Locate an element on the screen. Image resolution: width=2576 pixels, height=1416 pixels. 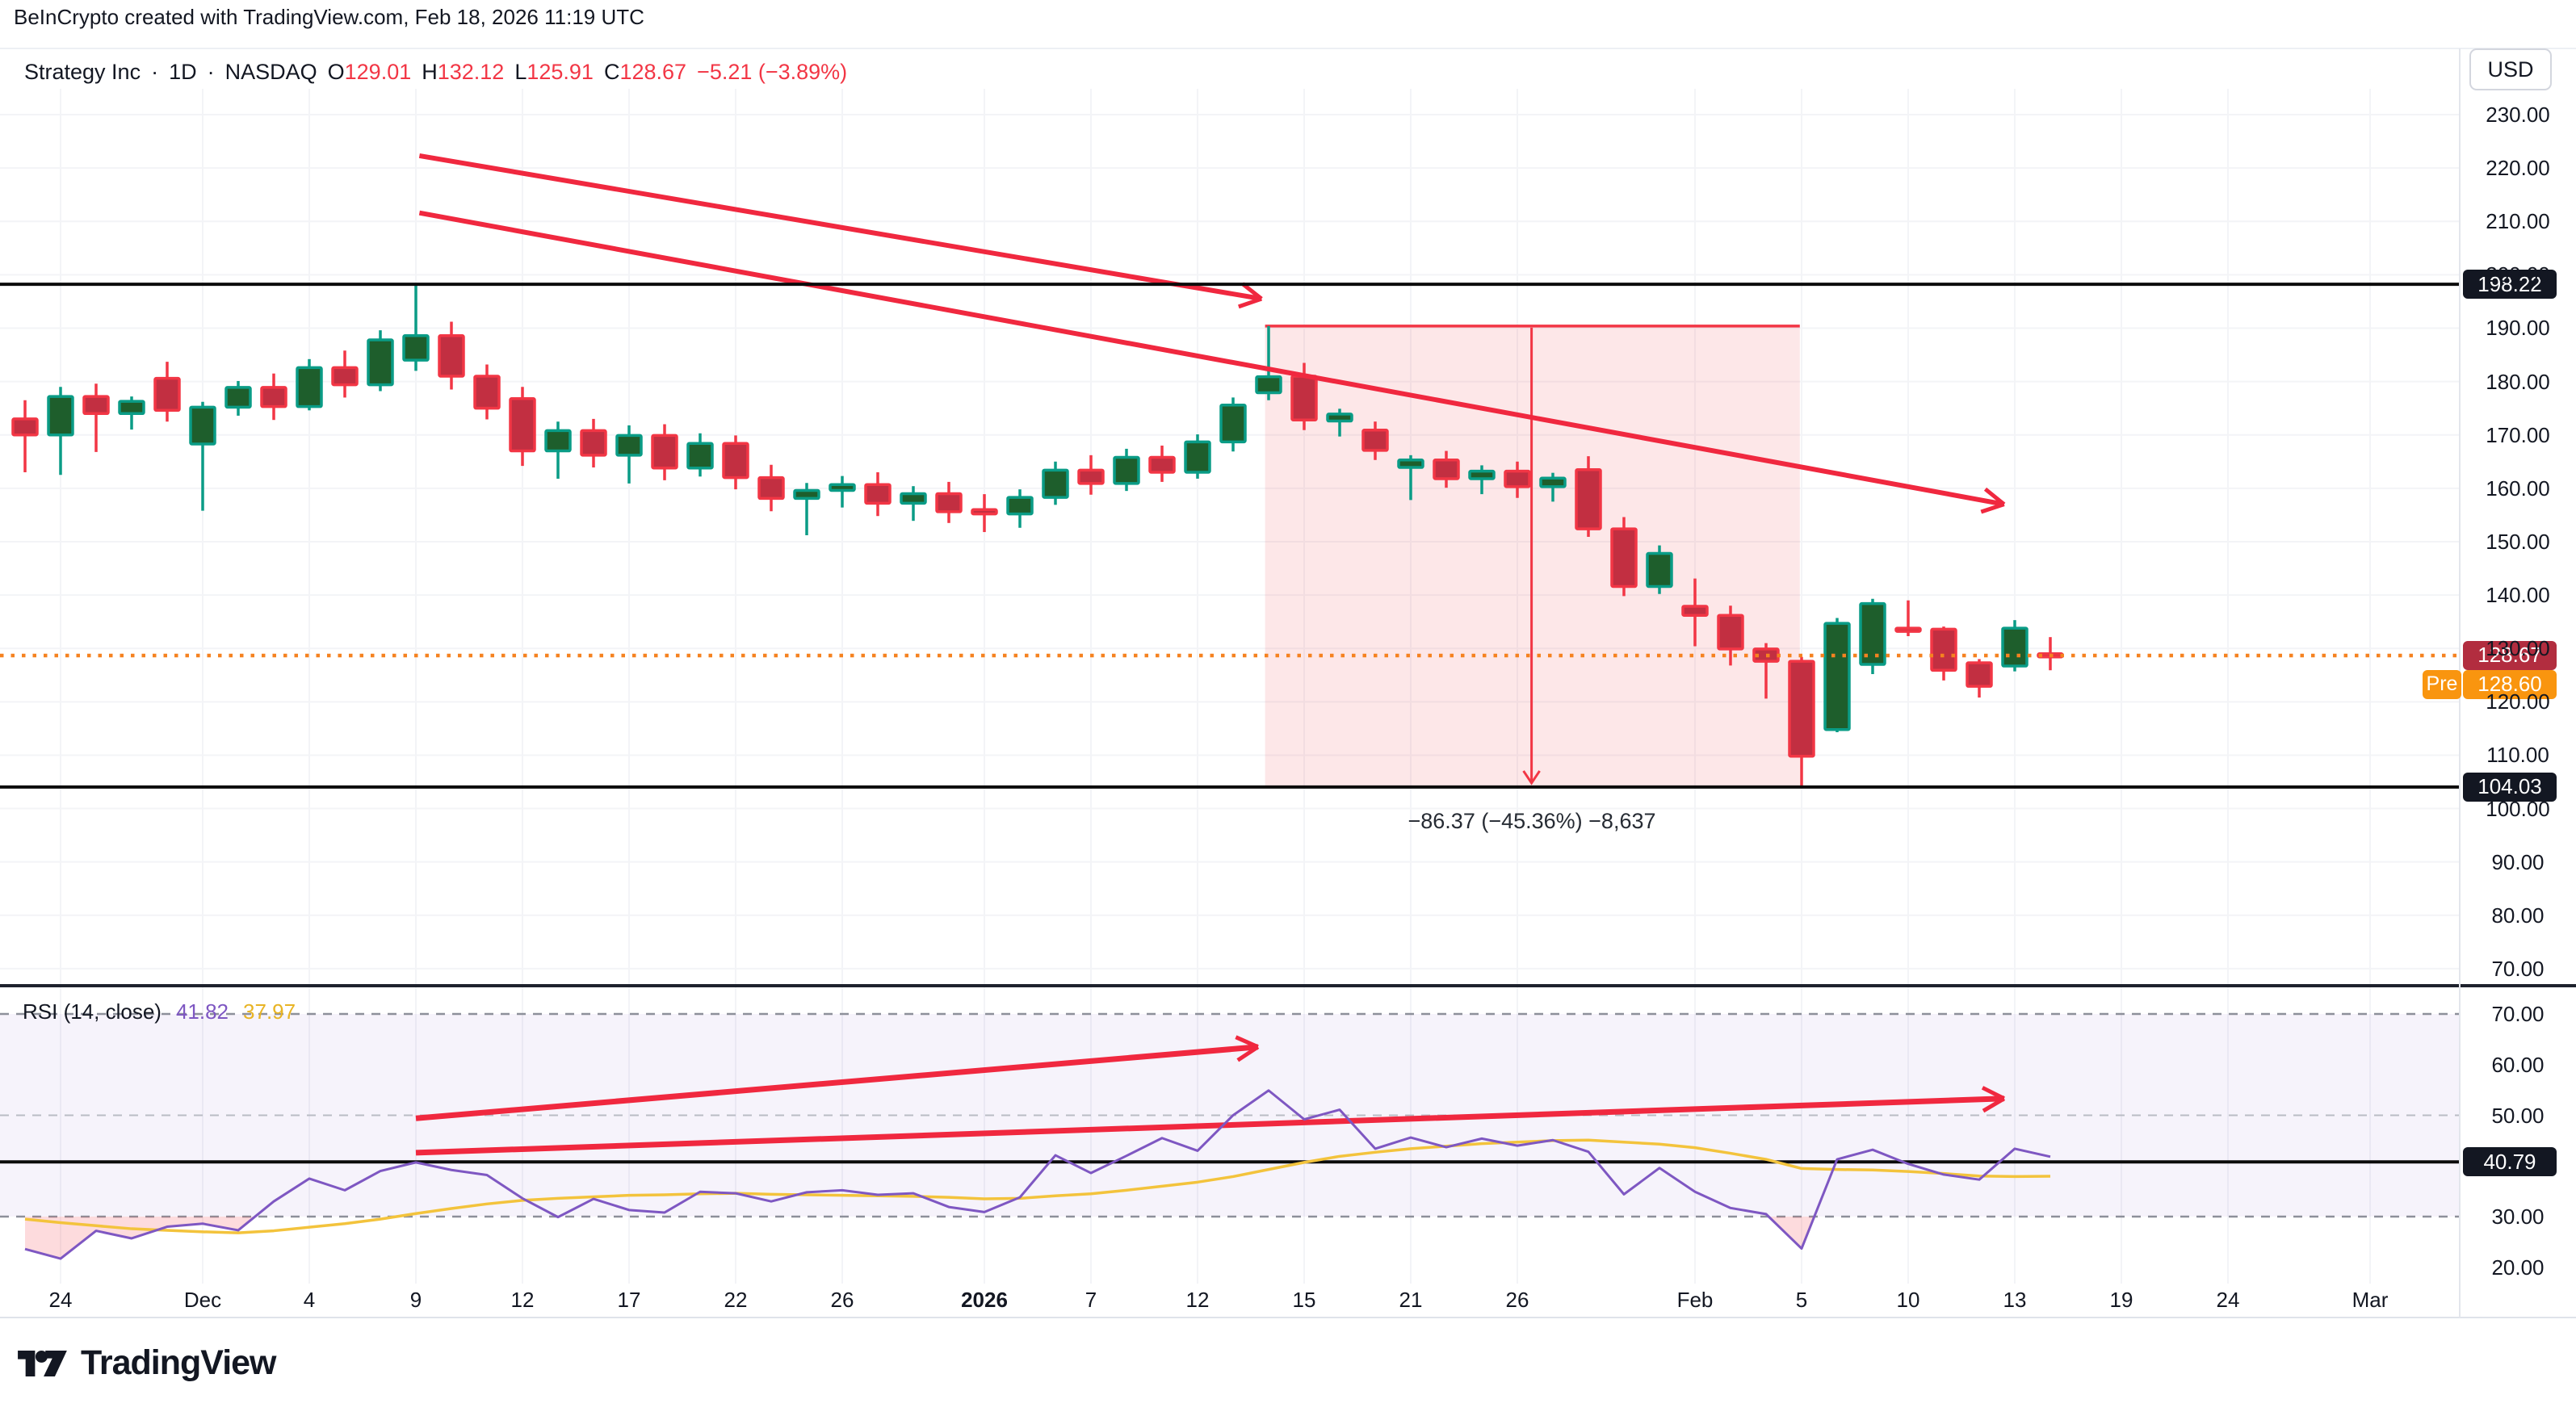
price-tick-label: 190.00 is located at coordinates (2518, 328).